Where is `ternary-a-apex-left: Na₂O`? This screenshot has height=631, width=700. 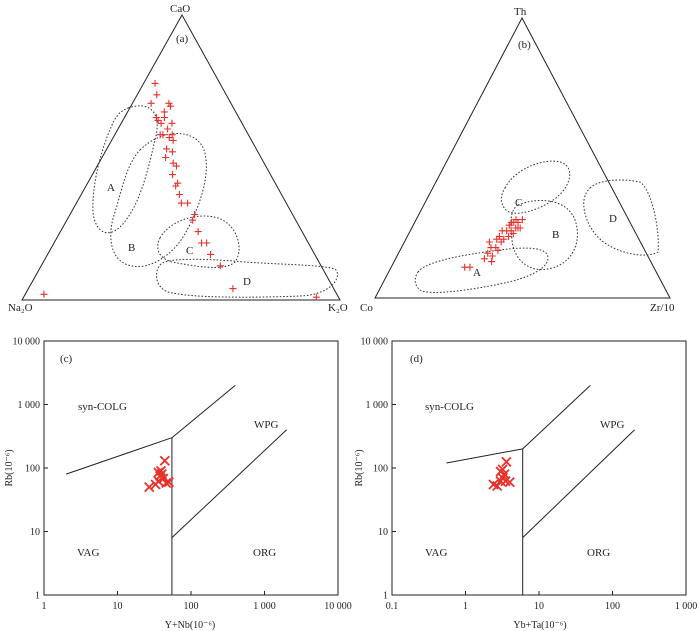 ternary-a-apex-left: Na₂O is located at coordinates (20, 308).